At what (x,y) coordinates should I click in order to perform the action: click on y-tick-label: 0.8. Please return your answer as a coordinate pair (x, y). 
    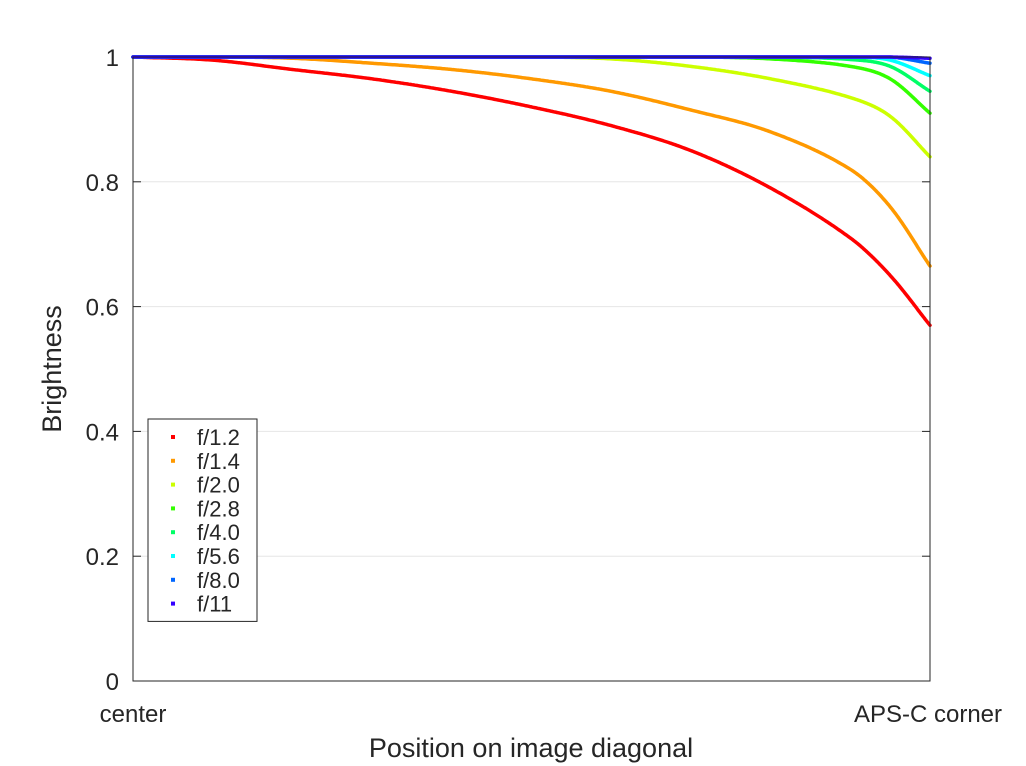
    Looking at the image, I should click on (102, 183).